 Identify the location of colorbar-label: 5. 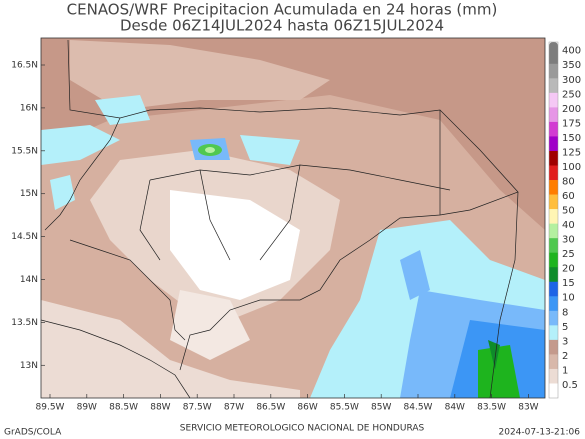
(565, 327).